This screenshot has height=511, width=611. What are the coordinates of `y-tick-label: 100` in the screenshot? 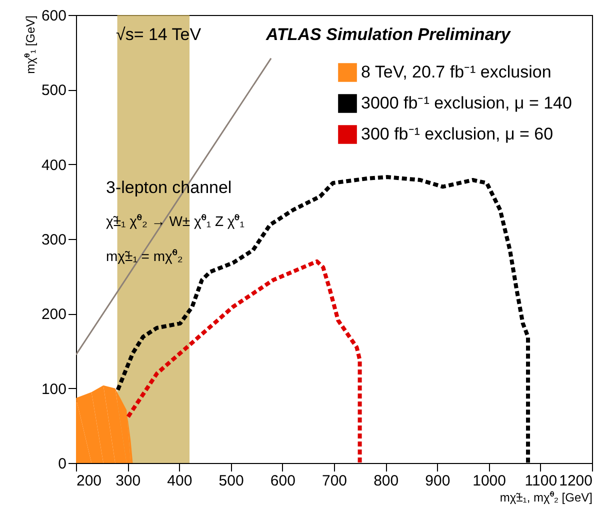 It's located at (53, 389).